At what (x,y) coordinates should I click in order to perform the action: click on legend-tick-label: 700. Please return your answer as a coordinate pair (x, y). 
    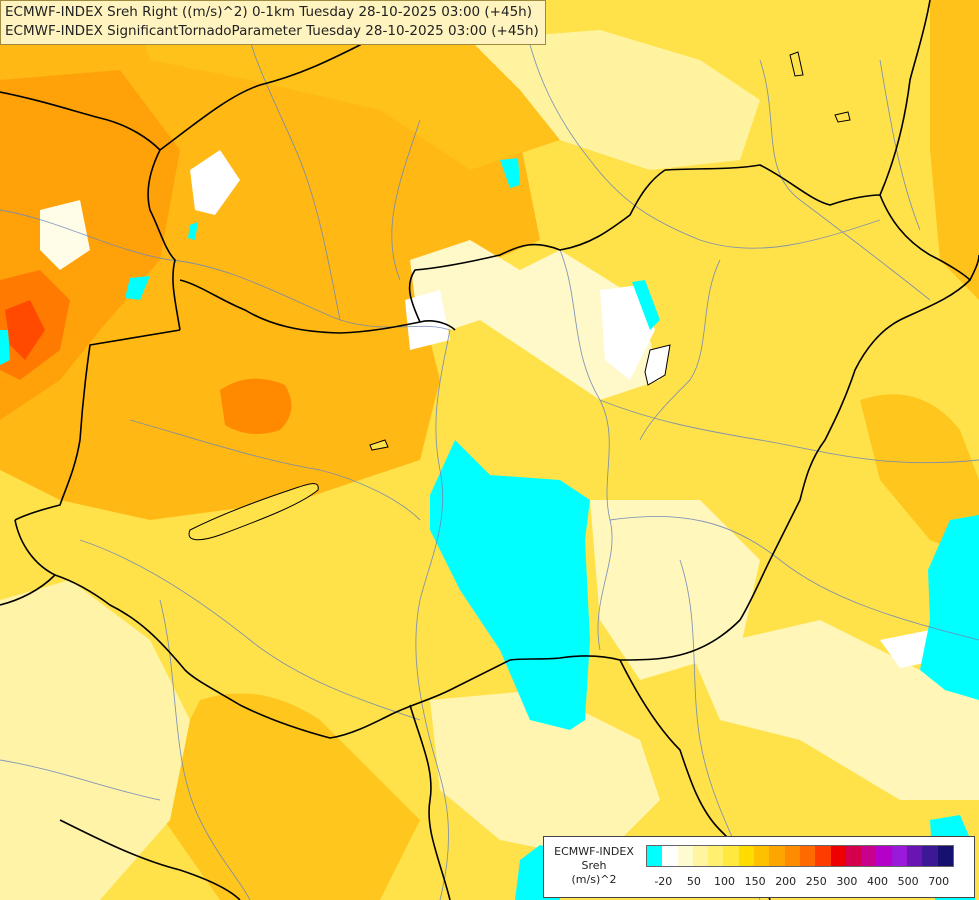
    Looking at the image, I should click on (939, 881).